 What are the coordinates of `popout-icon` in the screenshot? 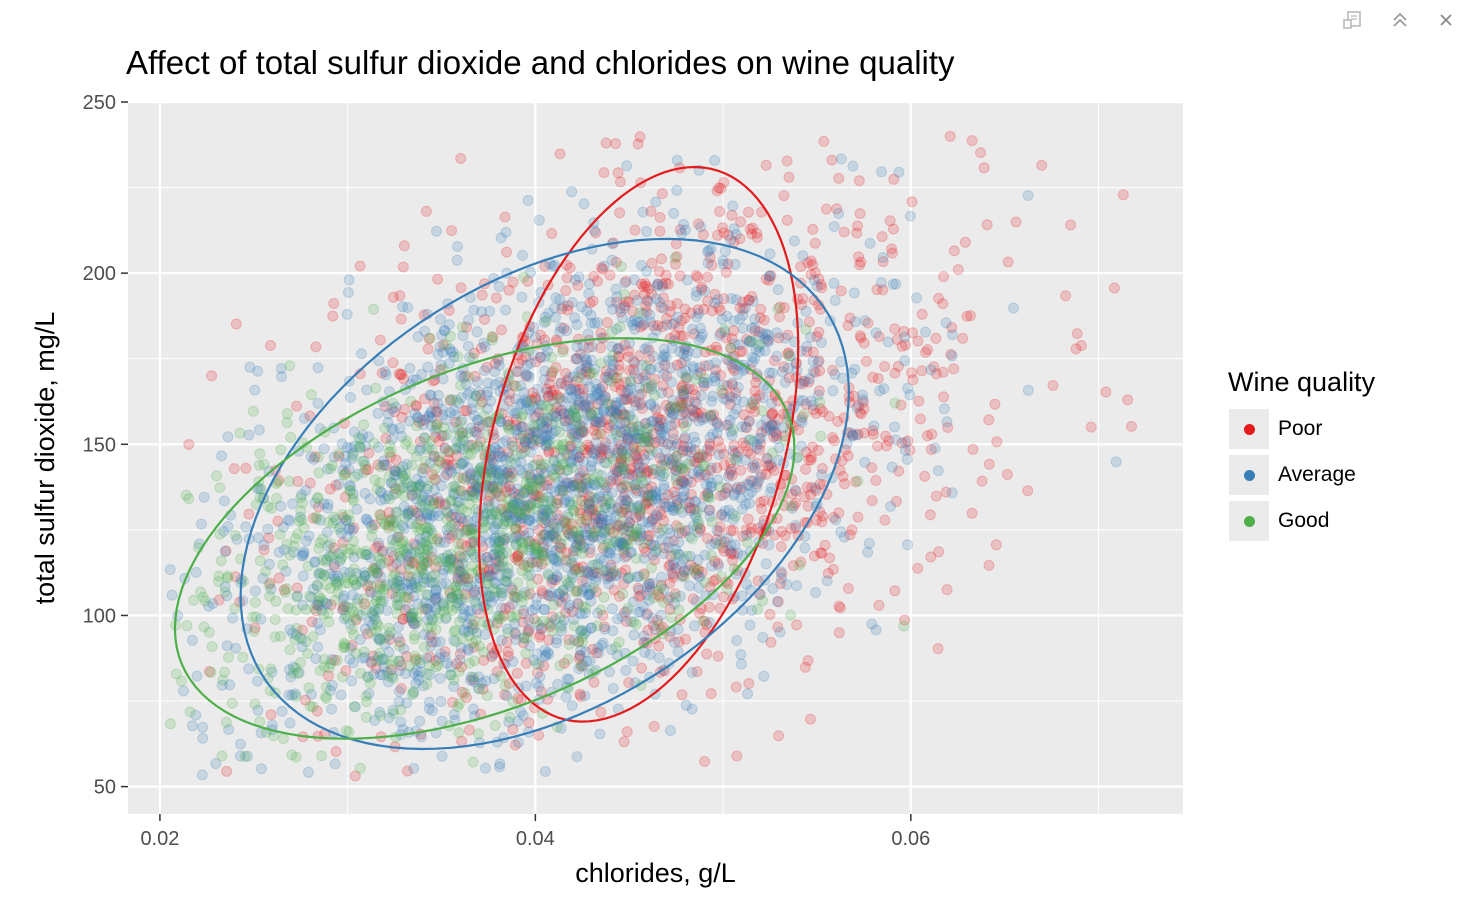 It's located at (1354, 20).